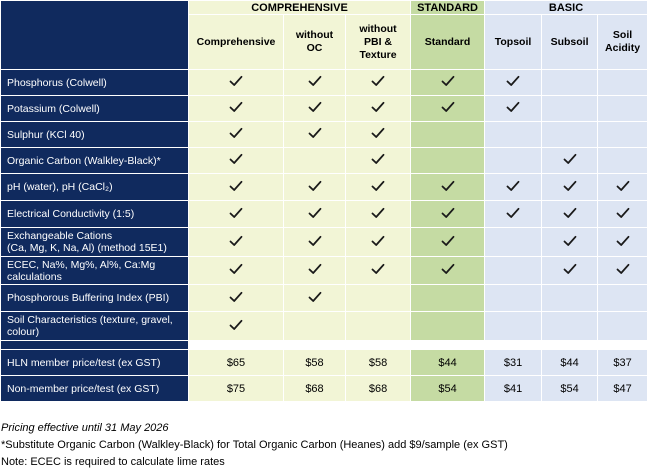 This screenshot has width=647, height=473. Describe the element at coordinates (513, 42) in the screenshot. I see `column-header: Topsoil` at that location.